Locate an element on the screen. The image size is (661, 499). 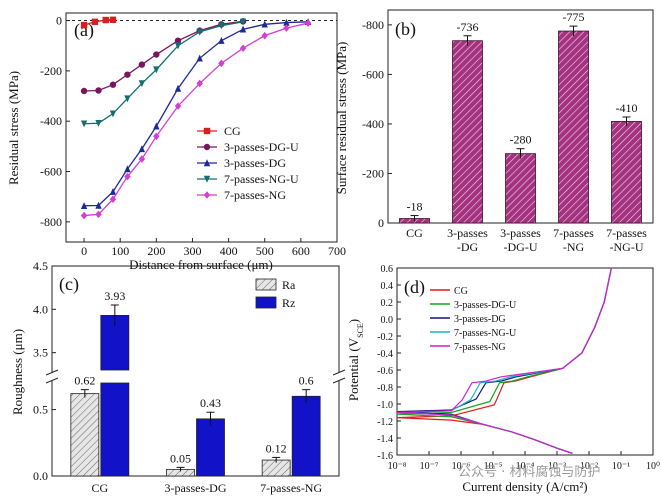
x-tick-label-a: 500 is located at coordinates (265, 251).